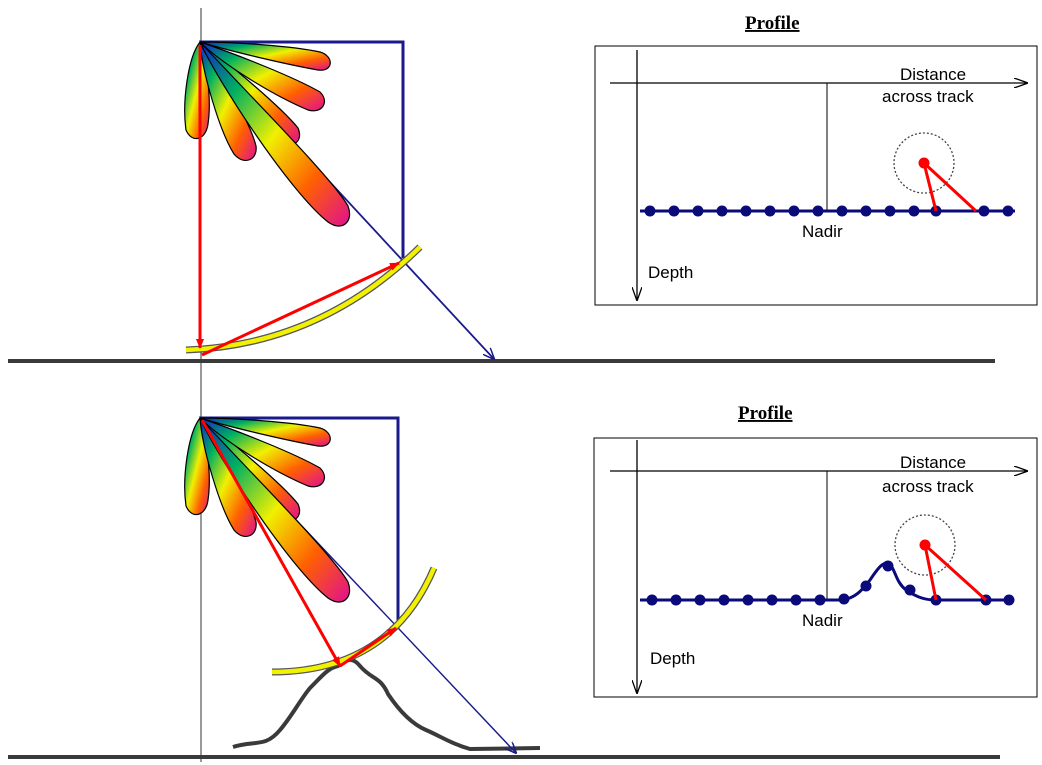 This screenshot has height=765, width=1042. What do you see at coordinates (830, 583) in the screenshot?
I see `profile-soundings-bottom` at bounding box center [830, 583].